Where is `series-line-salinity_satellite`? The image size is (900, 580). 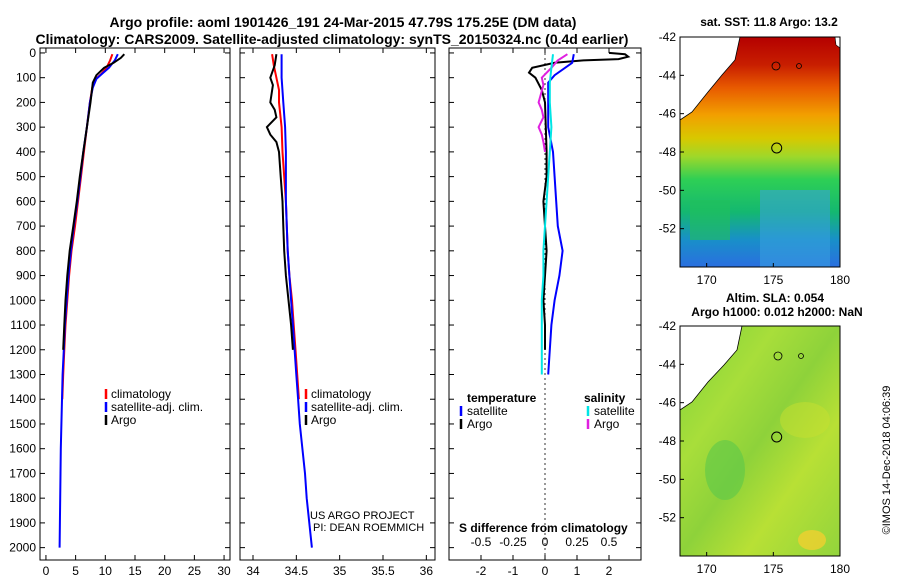
series-line-salinity_satellite is located at coordinates (547, 214).